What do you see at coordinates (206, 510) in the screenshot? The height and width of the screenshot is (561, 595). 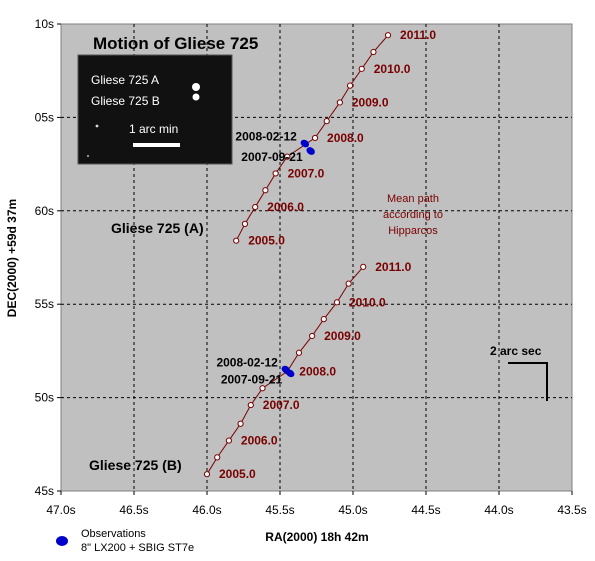 I see `x-tick-label: 46.0s` at bounding box center [206, 510].